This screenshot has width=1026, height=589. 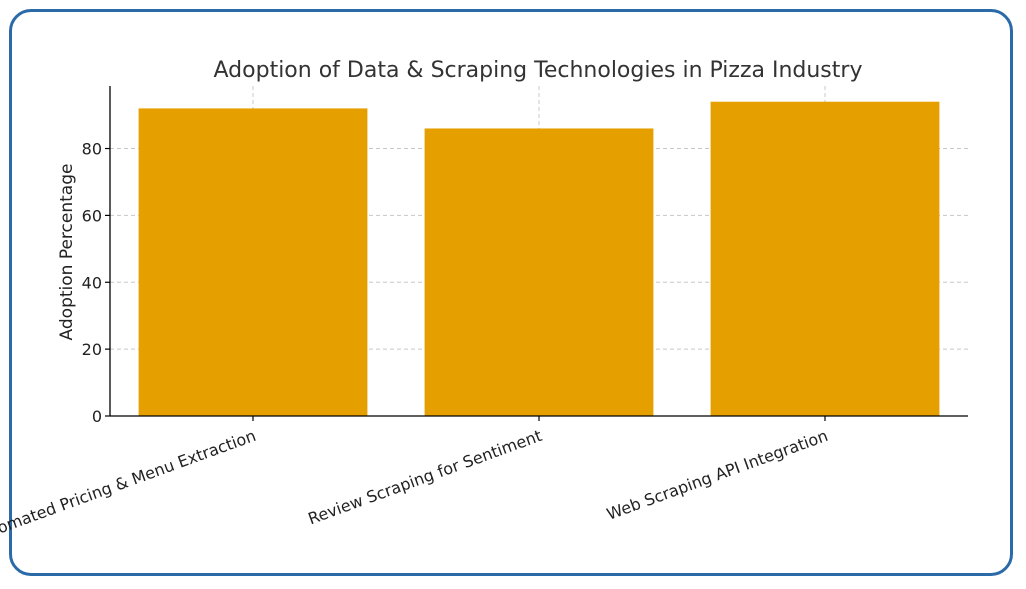 I want to click on y-tick-label: 80, so click(x=92, y=149).